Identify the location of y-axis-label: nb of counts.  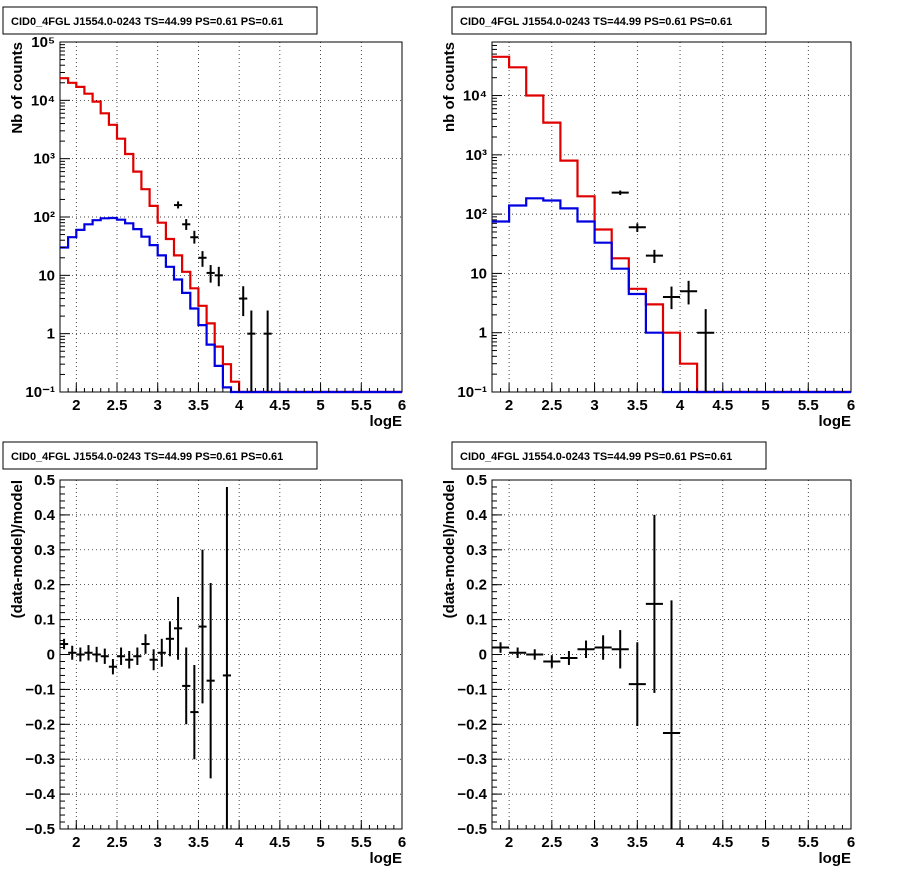
(449, 87).